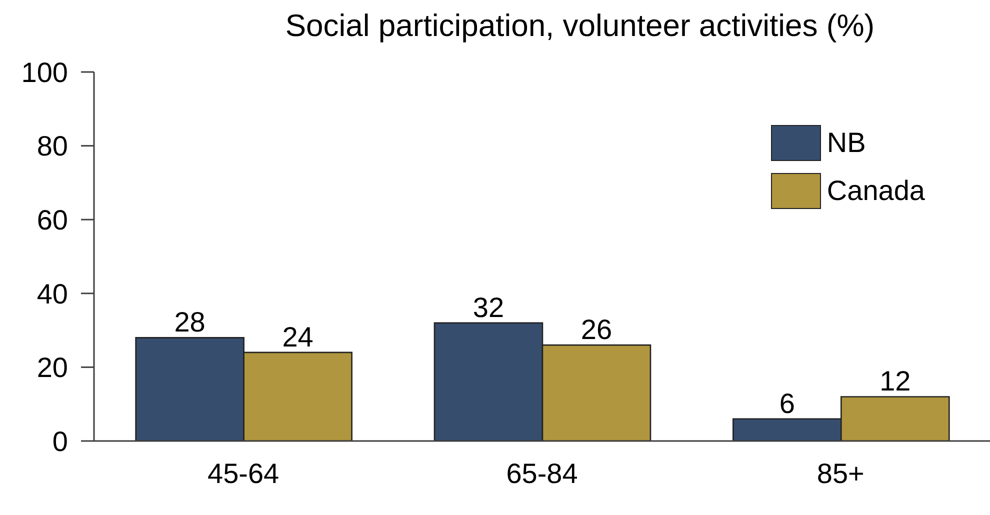 This screenshot has height=515, width=990. What do you see at coordinates (190, 322) in the screenshot?
I see `data-label: 28` at bounding box center [190, 322].